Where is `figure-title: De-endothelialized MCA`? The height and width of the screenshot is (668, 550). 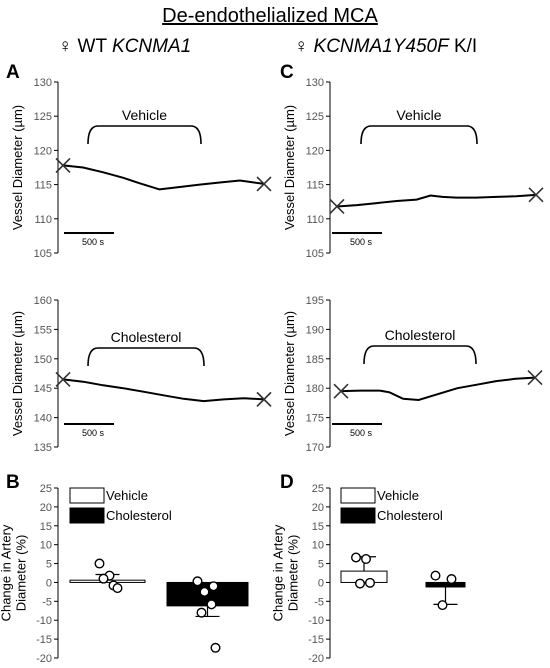 figure-title: De-endothelialized MCA is located at coordinates (270, 16).